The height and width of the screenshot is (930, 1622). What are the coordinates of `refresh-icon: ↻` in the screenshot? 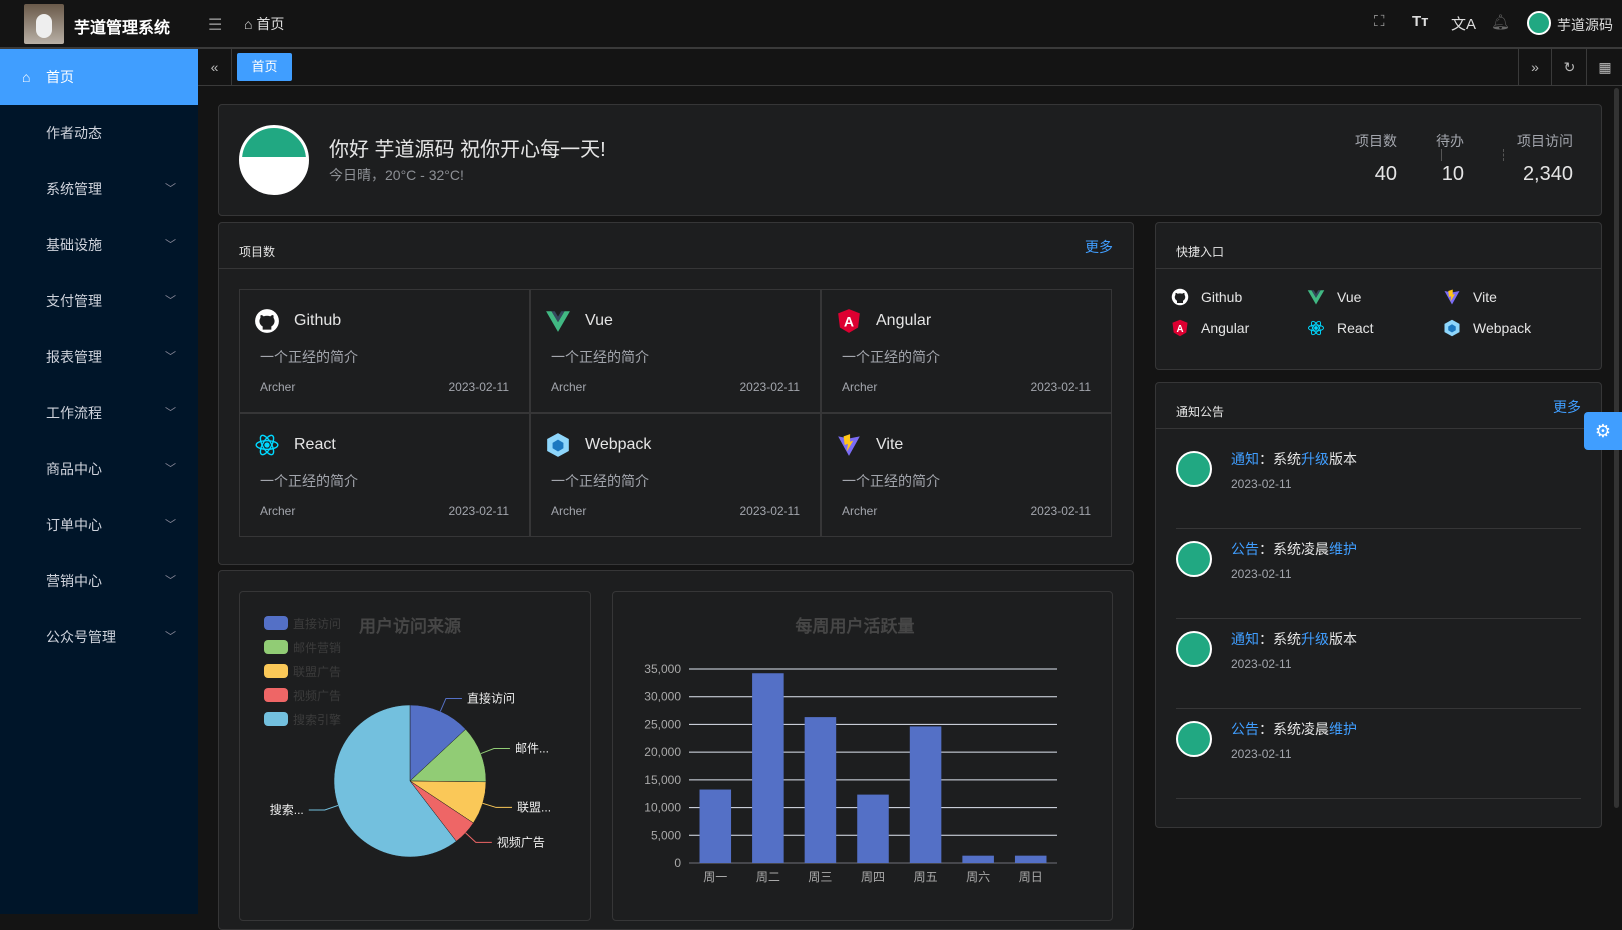 It's located at (1570, 67).